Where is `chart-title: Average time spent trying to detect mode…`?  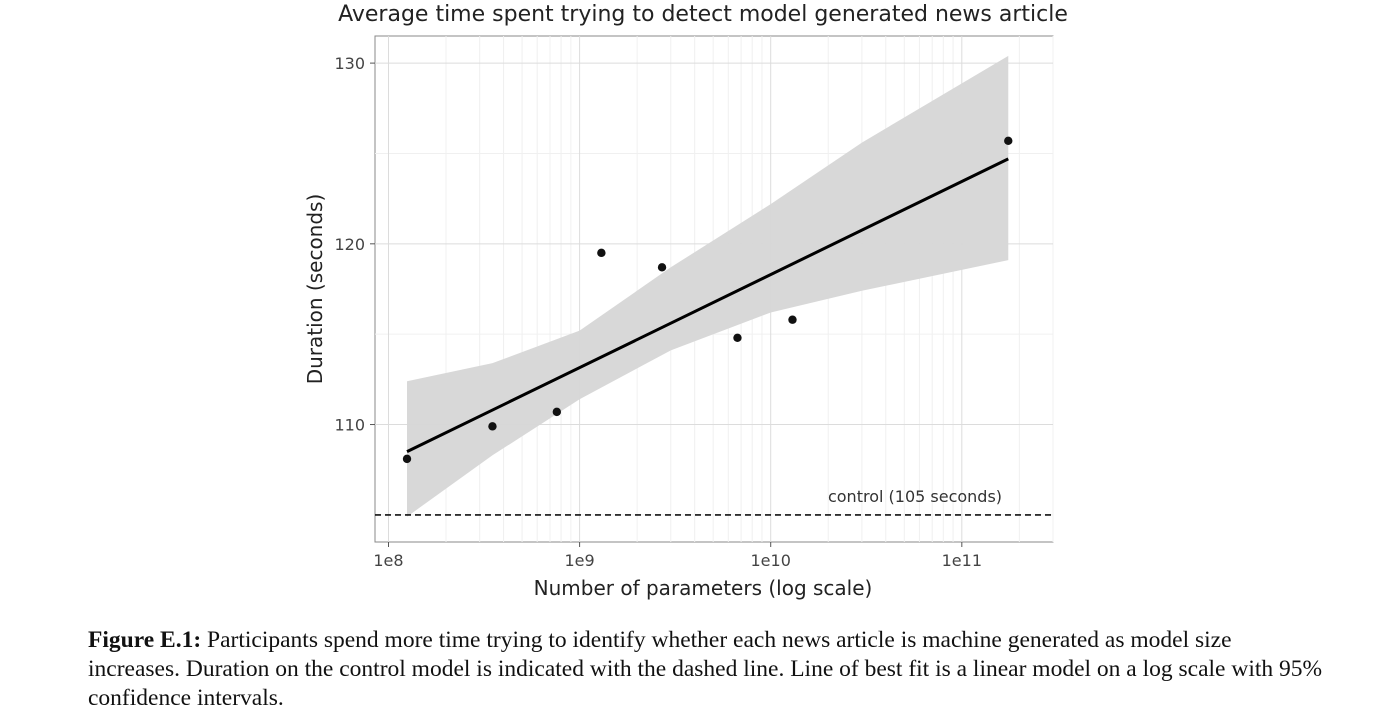
chart-title: Average time spent trying to detect mode… is located at coordinates (703, 14).